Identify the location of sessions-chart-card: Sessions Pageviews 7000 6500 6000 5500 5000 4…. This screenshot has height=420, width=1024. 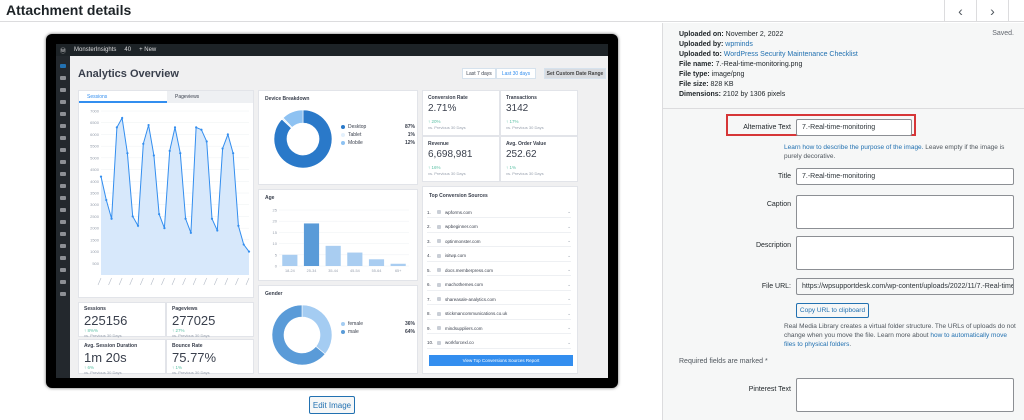
(166, 194).